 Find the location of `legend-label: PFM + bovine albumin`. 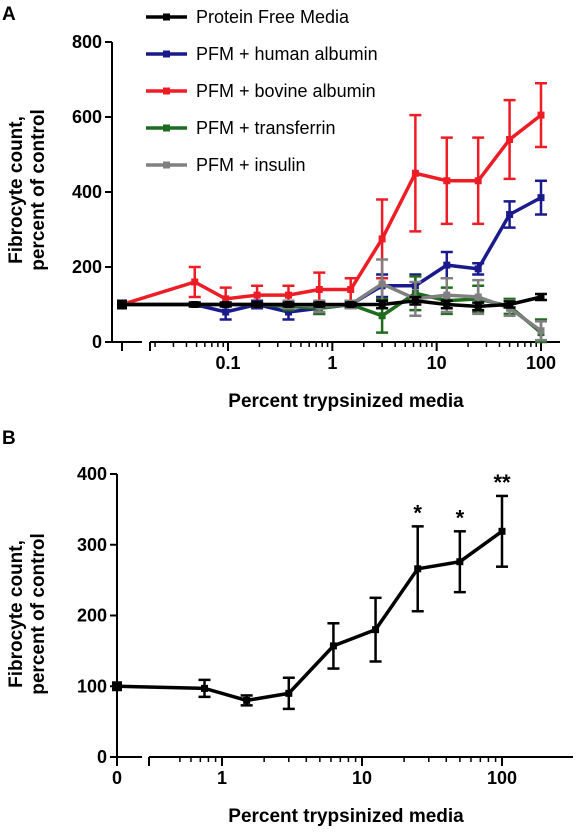

legend-label: PFM + bovine albumin is located at coordinates (286, 91).